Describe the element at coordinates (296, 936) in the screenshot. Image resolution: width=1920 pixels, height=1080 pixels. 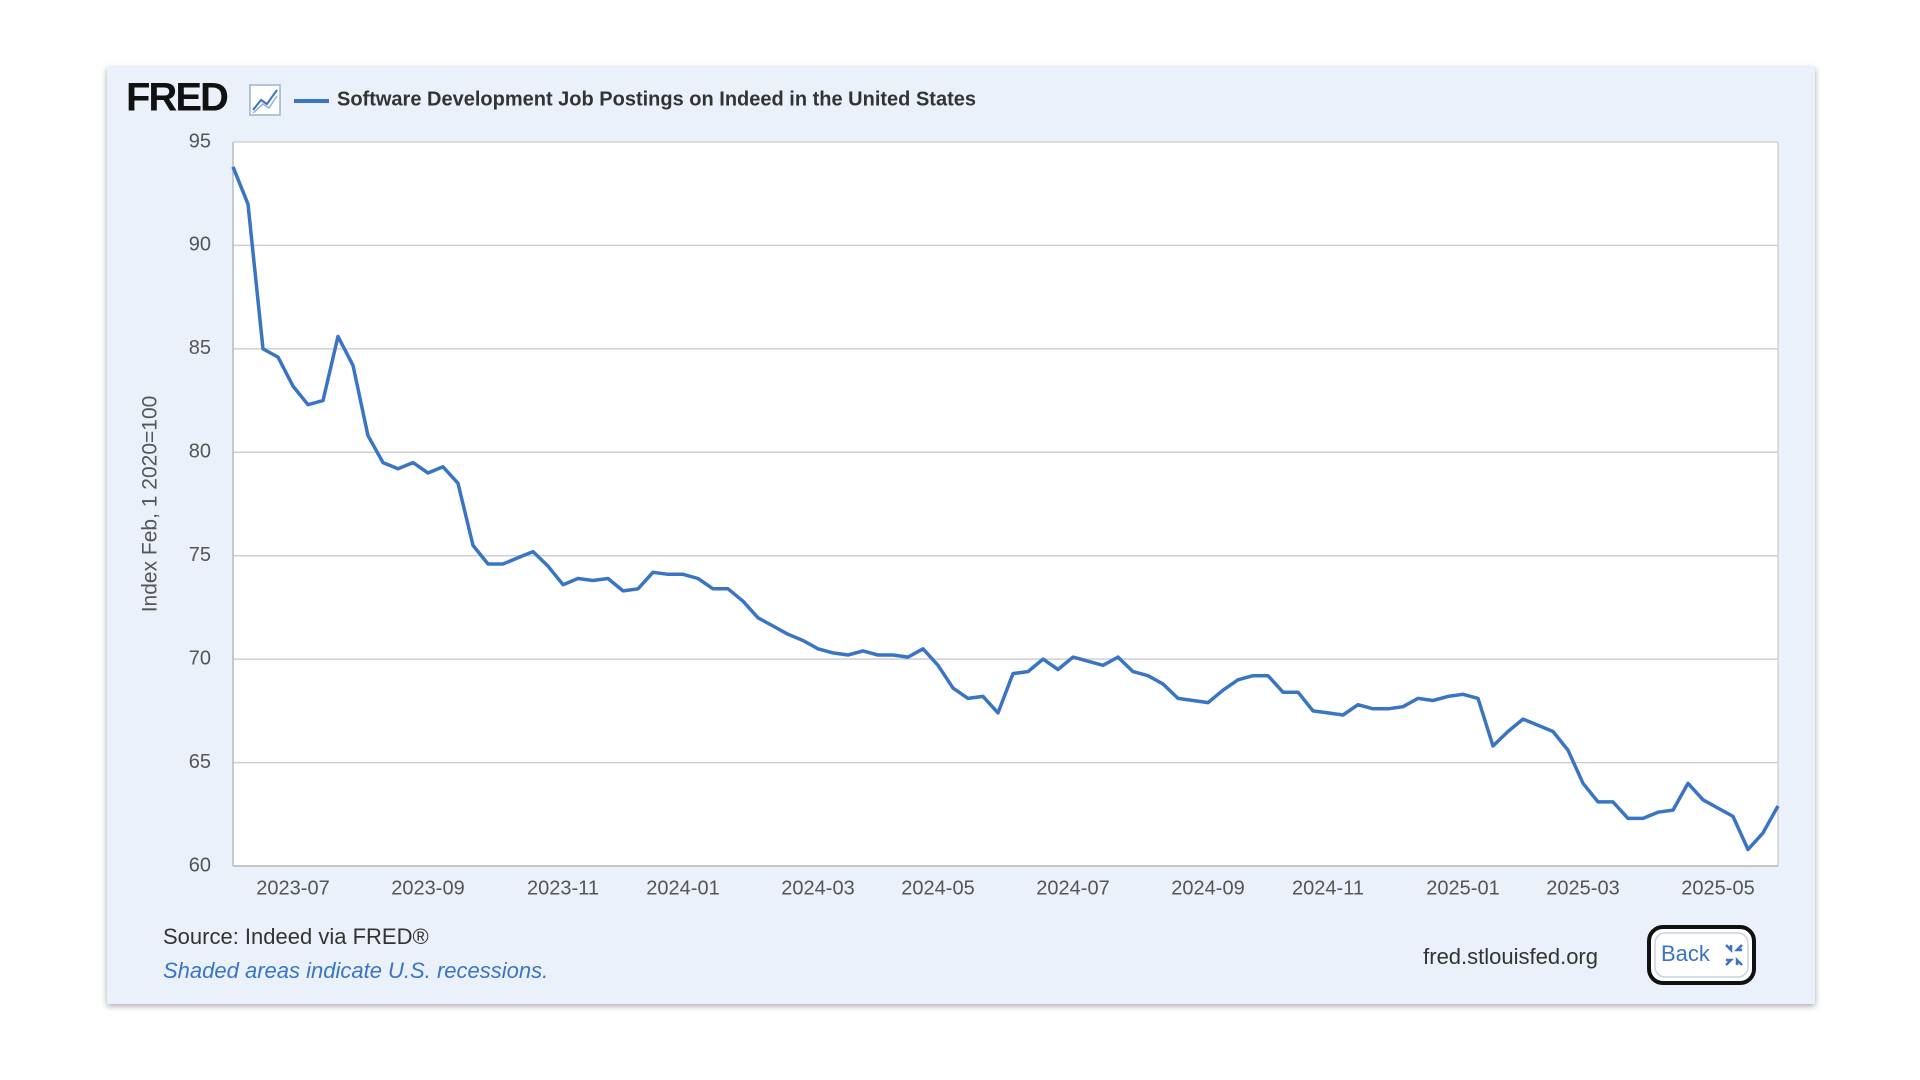
I see `source: Source: Indeed via FRED®` at that location.